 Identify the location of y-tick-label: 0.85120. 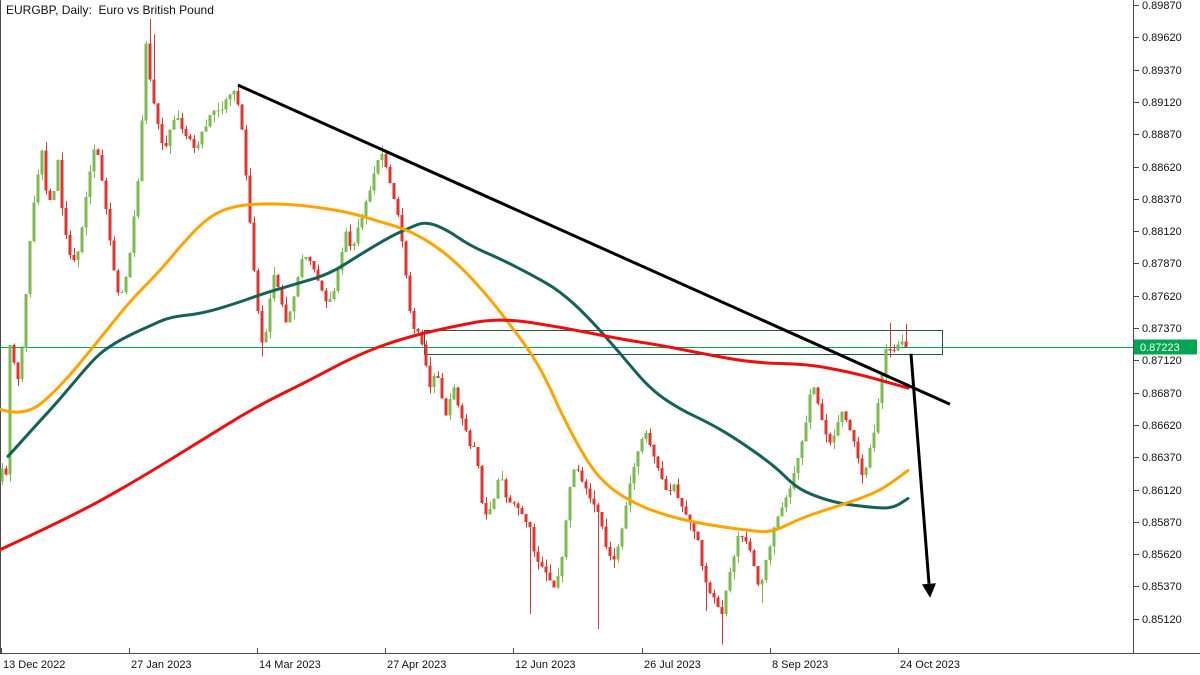
(1162, 620).